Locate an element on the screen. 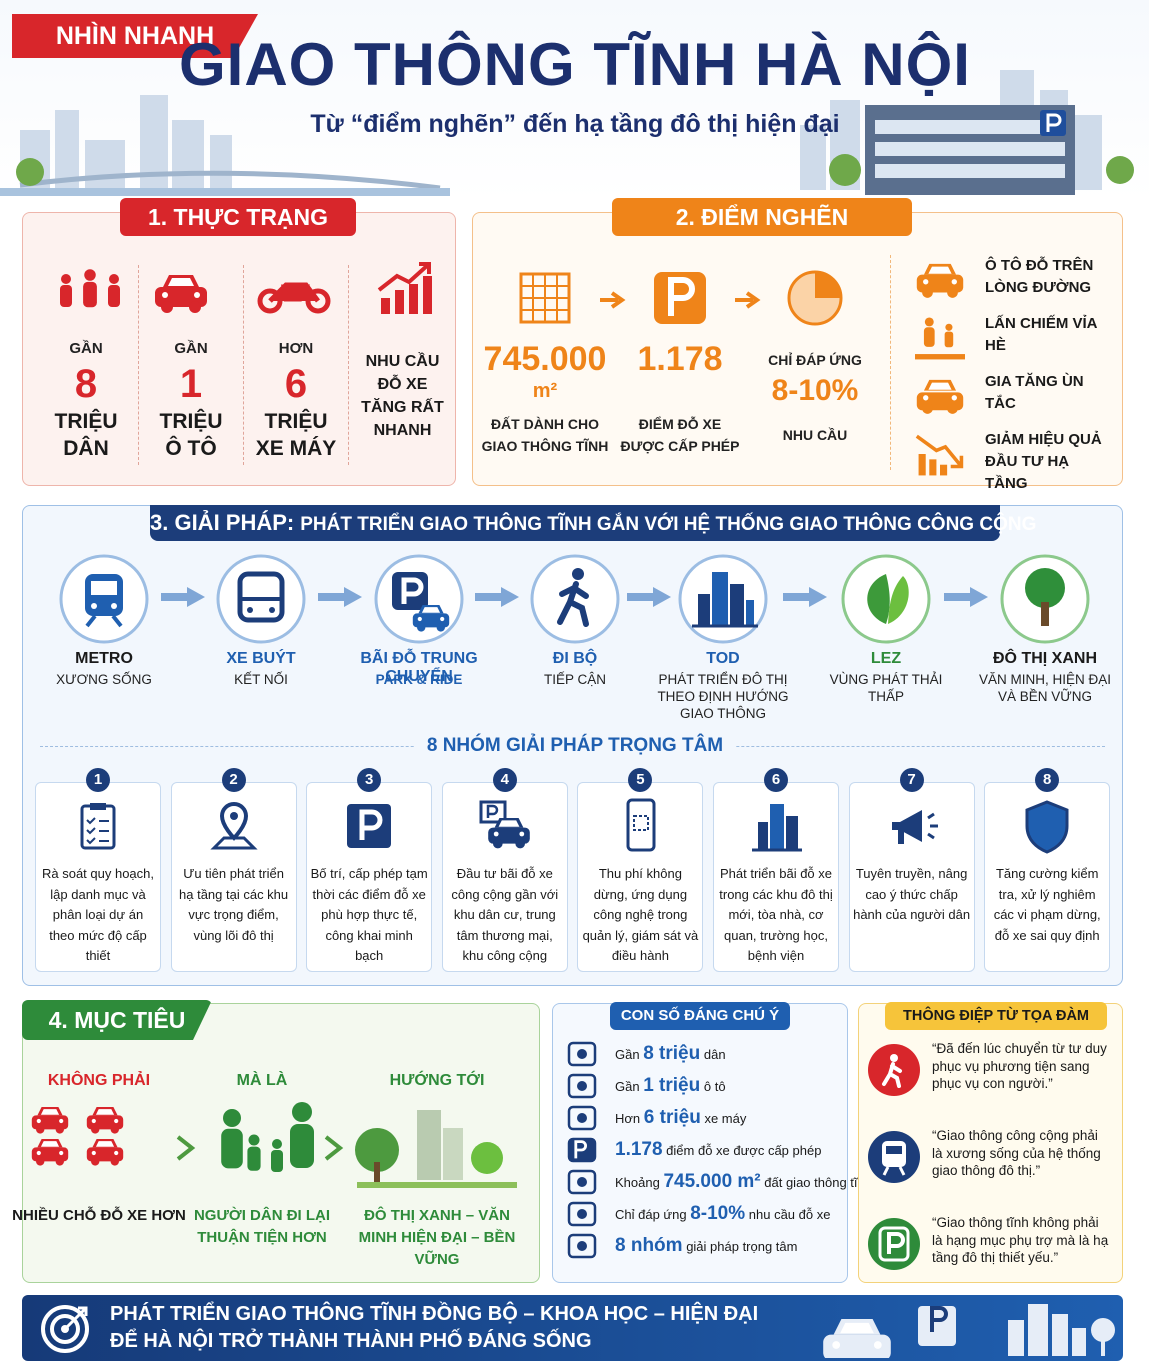 This screenshot has width=1149, height=1369. groups-title: 8 NHÓM GIẢI PHÁP TRỌNG TÂM is located at coordinates (575, 746).